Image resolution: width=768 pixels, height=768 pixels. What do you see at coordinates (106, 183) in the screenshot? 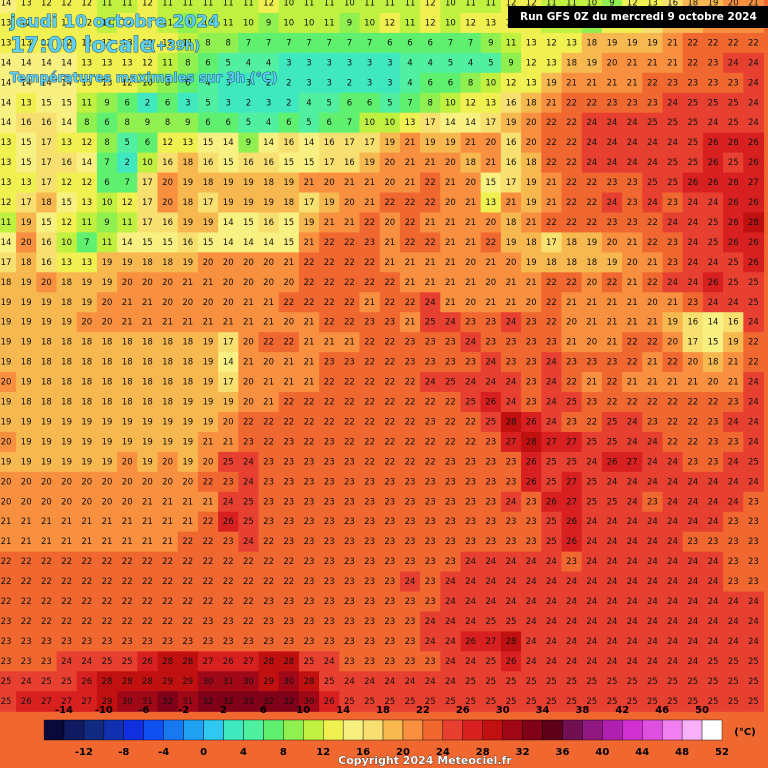
I see `temperature-value: 6` at bounding box center [106, 183].